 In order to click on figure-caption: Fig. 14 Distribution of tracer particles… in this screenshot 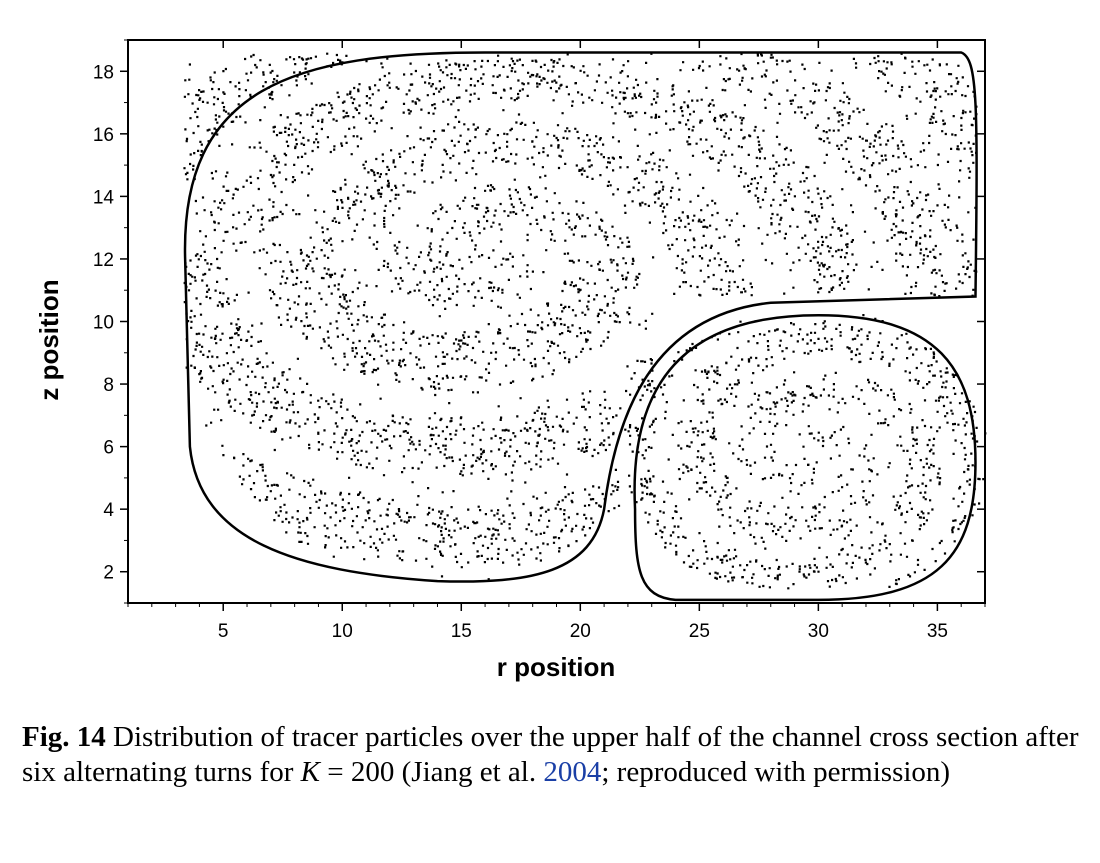, I will do `click(552, 755)`.